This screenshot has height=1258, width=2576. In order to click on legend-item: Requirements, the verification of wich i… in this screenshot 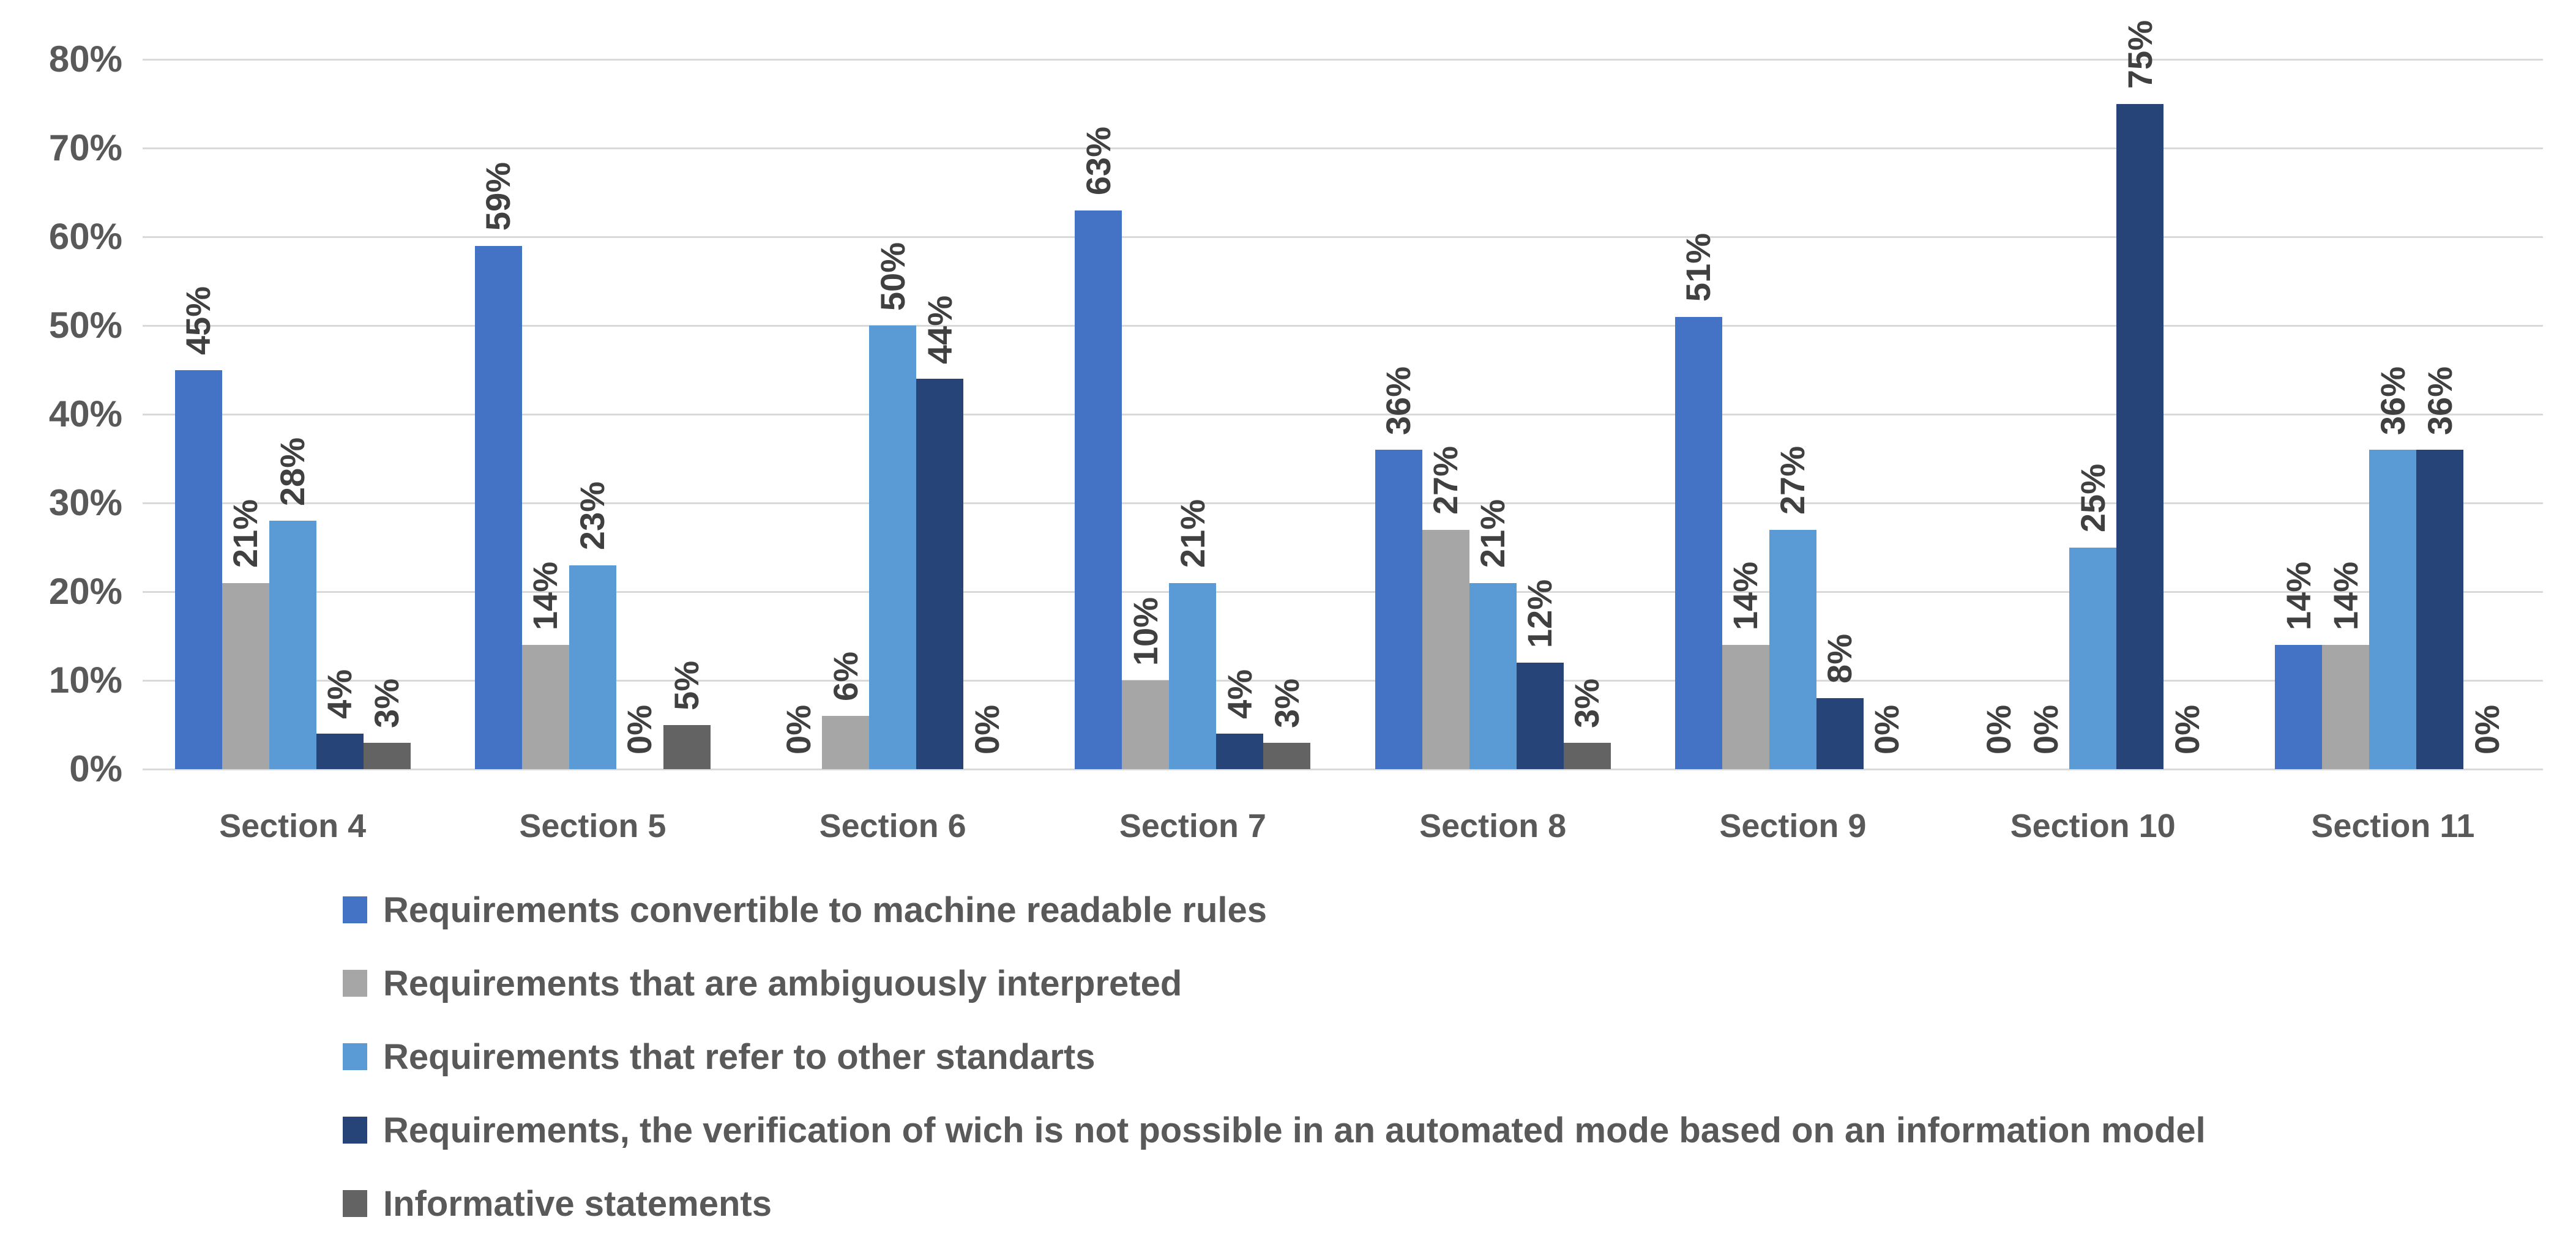, I will do `click(1274, 1130)`.